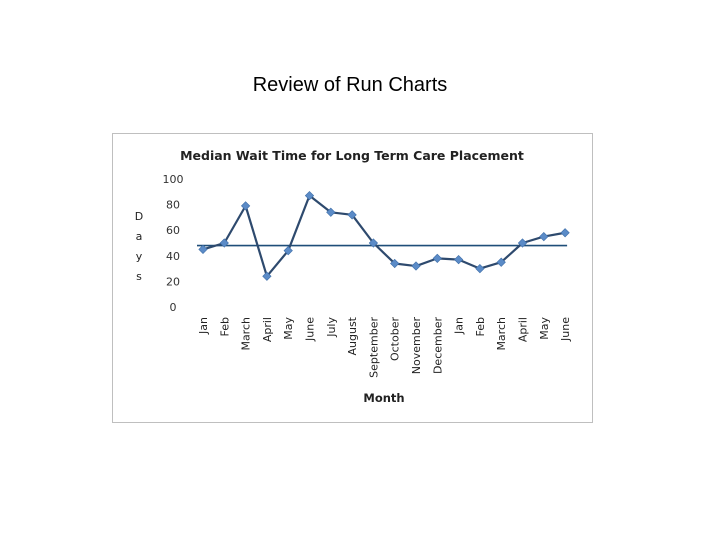 The image size is (720, 540). Describe the element at coordinates (352, 335) in the screenshot. I see `x-tick-label: August` at that location.